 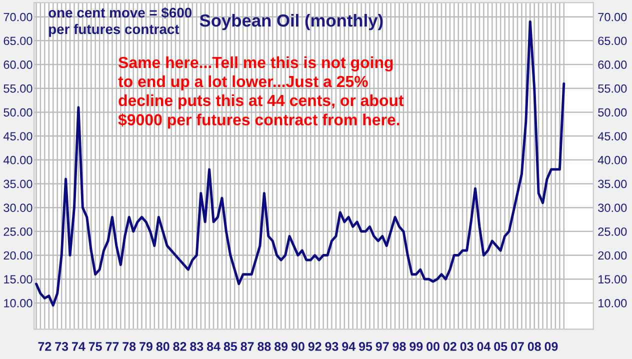 I want to click on annotation: one cent move = $600 per futures contract, so click(x=120, y=22).